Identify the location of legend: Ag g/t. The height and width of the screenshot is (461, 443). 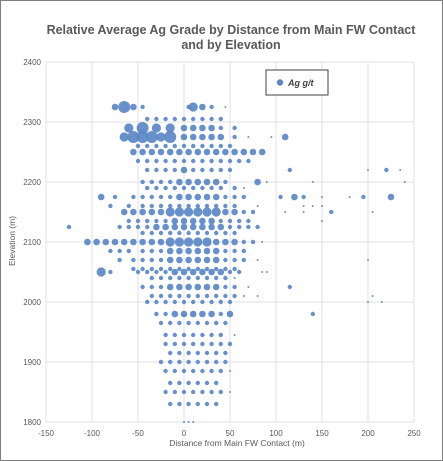
(297, 82).